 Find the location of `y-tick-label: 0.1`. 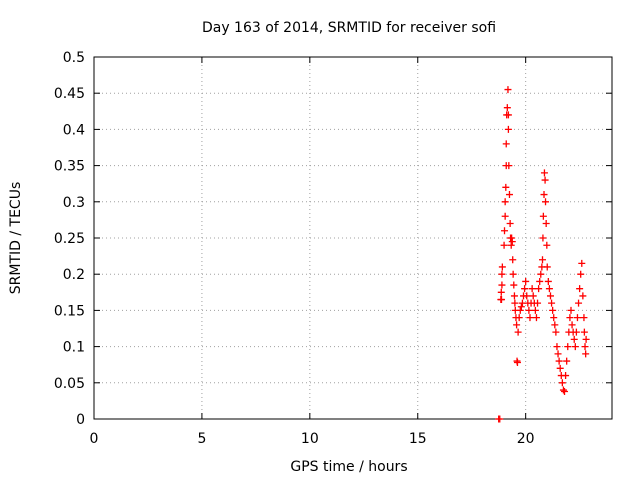

y-tick-label: 0.1 is located at coordinates (74, 348).